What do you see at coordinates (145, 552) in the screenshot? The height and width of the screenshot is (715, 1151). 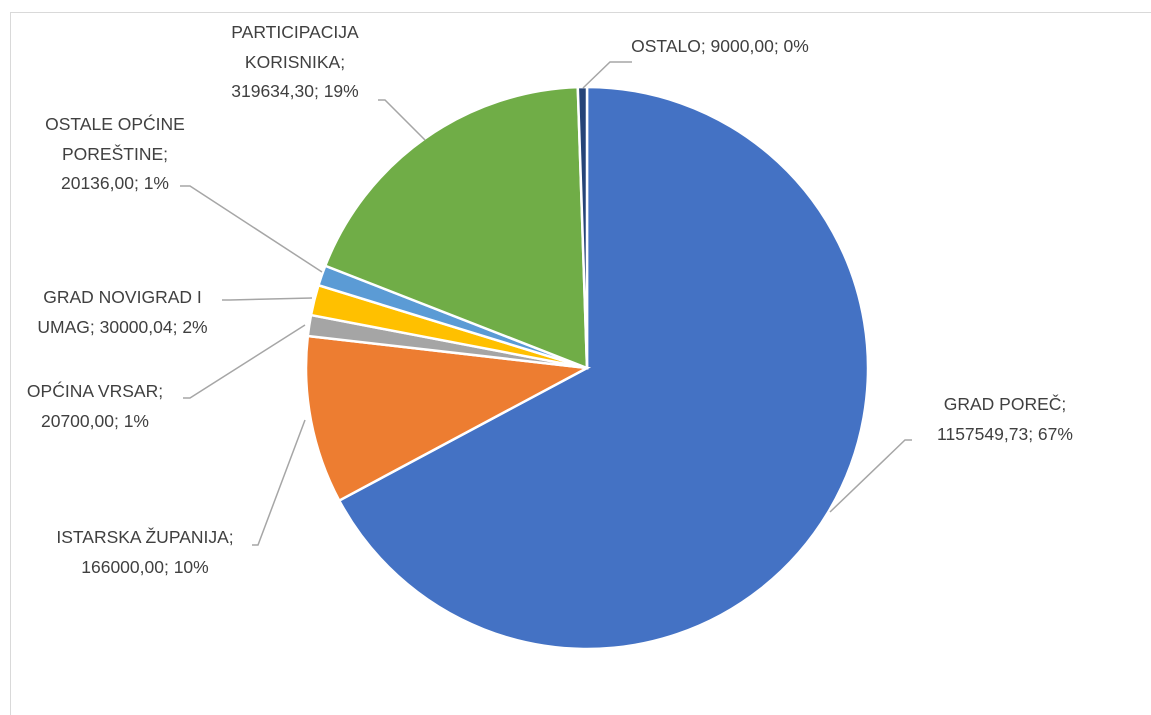 I see `data-label: ISTARSKA ŽUPANIJA; 166000,00; 10%` at bounding box center [145, 552].